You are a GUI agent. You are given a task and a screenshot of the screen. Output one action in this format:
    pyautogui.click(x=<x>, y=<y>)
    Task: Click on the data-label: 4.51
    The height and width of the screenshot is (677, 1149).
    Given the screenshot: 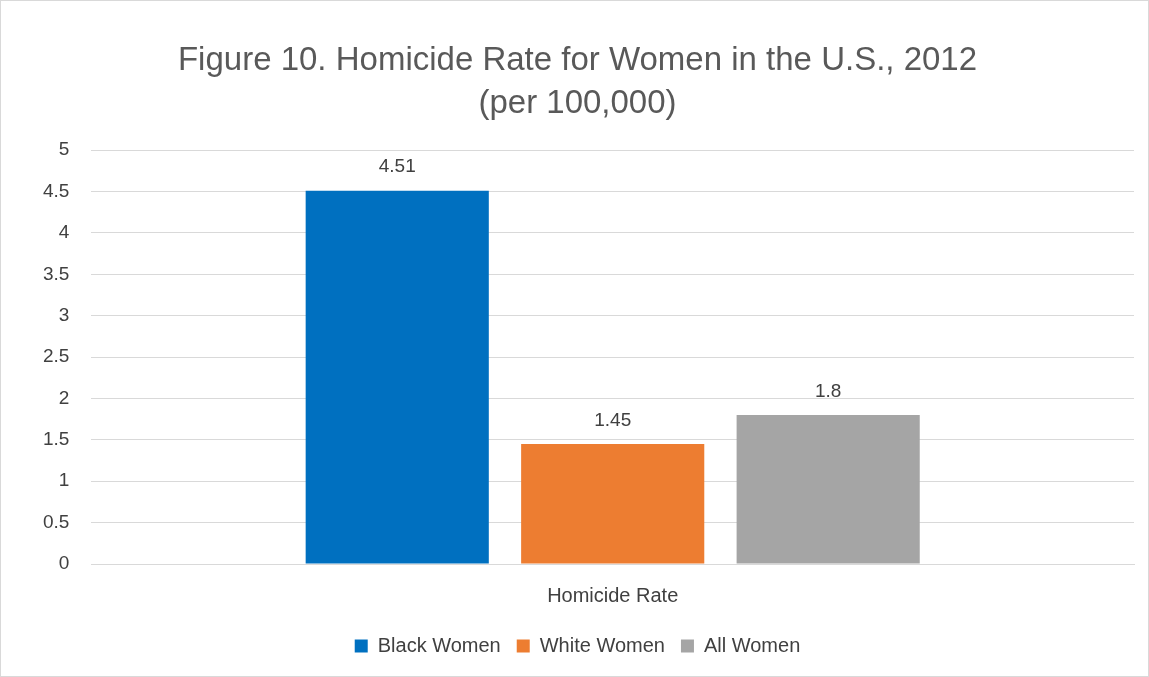 What is the action you would take?
    pyautogui.click(x=397, y=166)
    